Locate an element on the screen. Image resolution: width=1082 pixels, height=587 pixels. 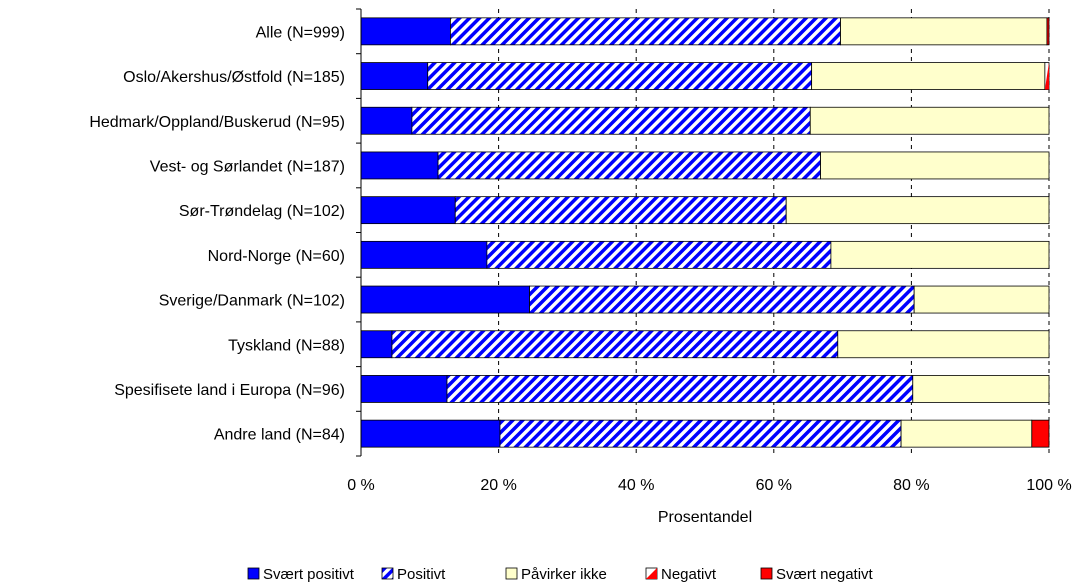
legend-swatch-fill is located at coordinates (651, 573).